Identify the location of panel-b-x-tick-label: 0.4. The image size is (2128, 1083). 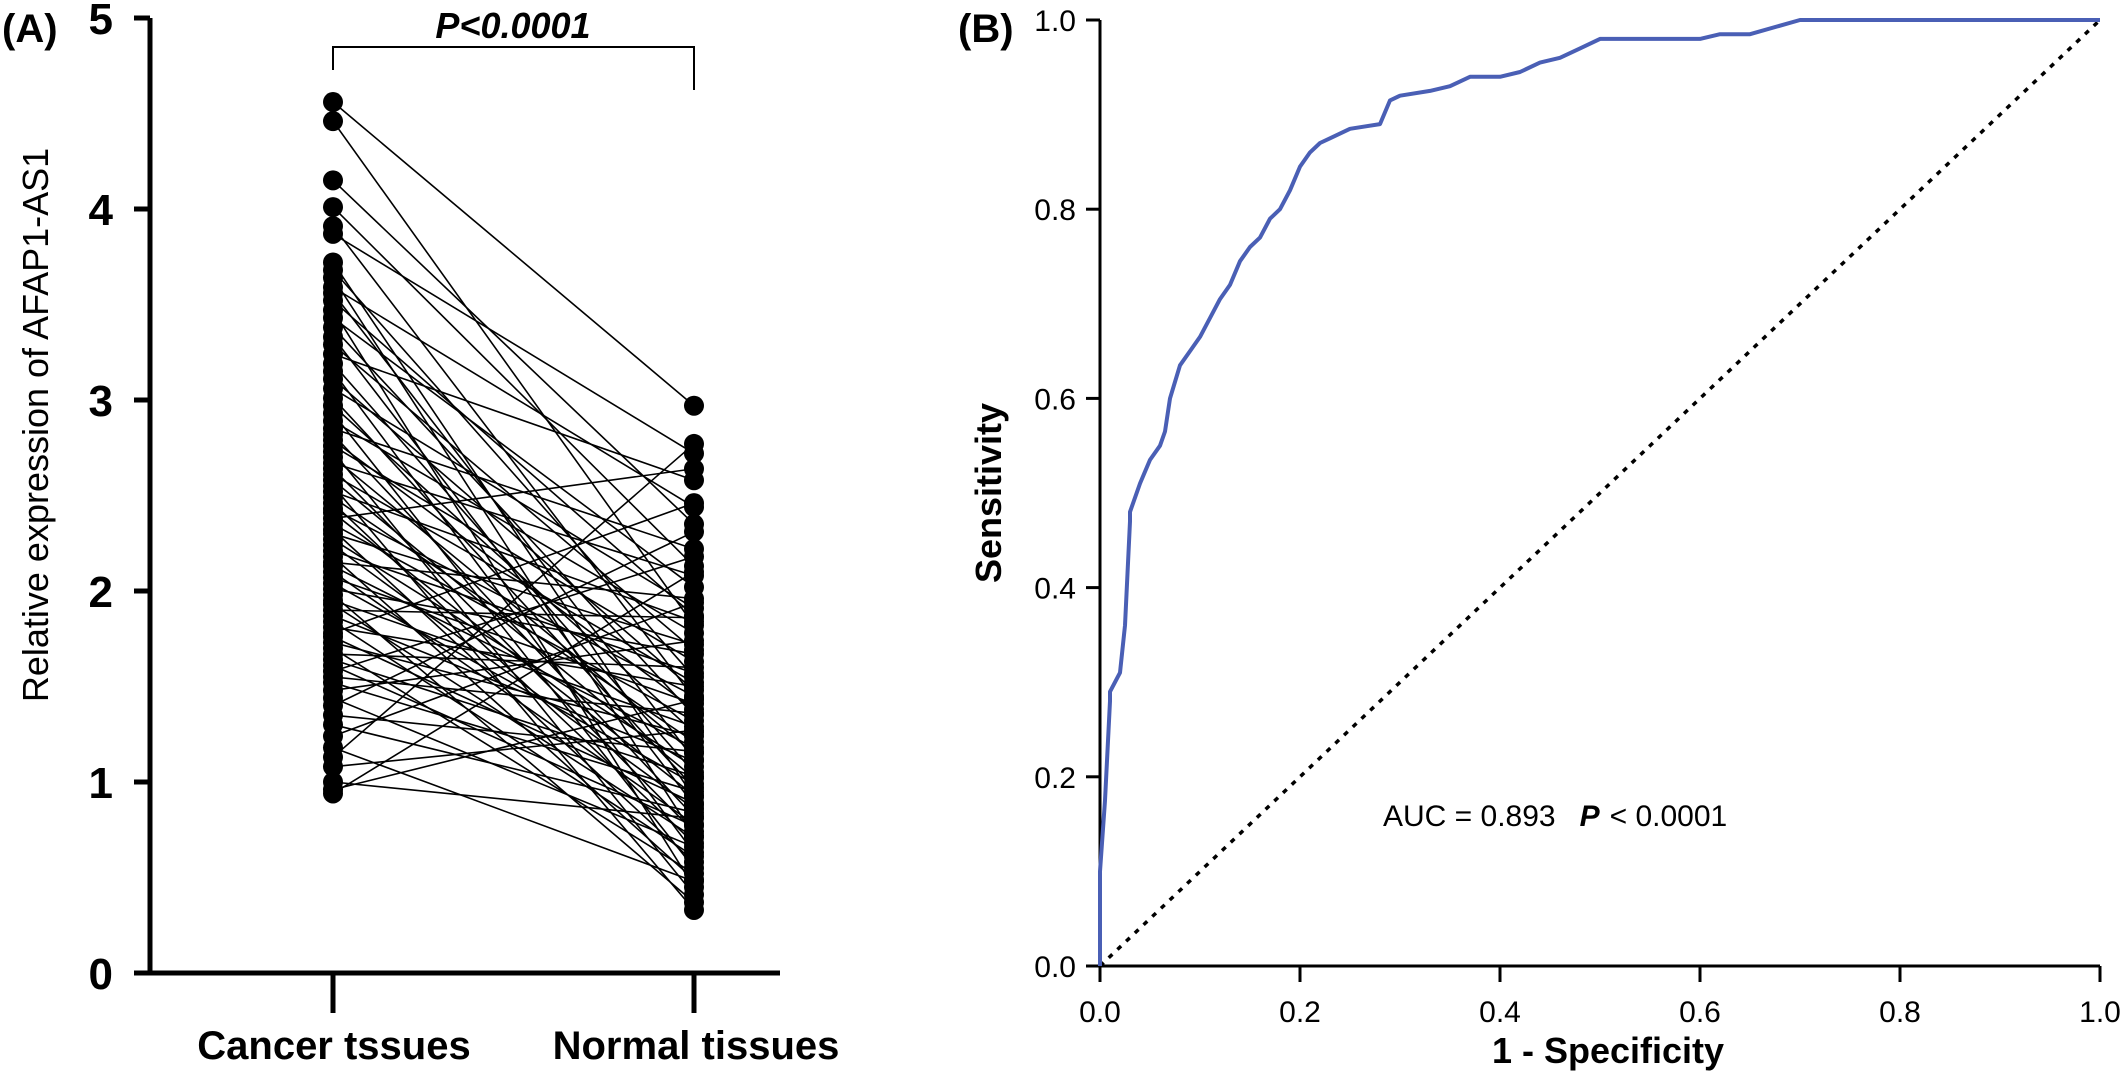
(1500, 1012).